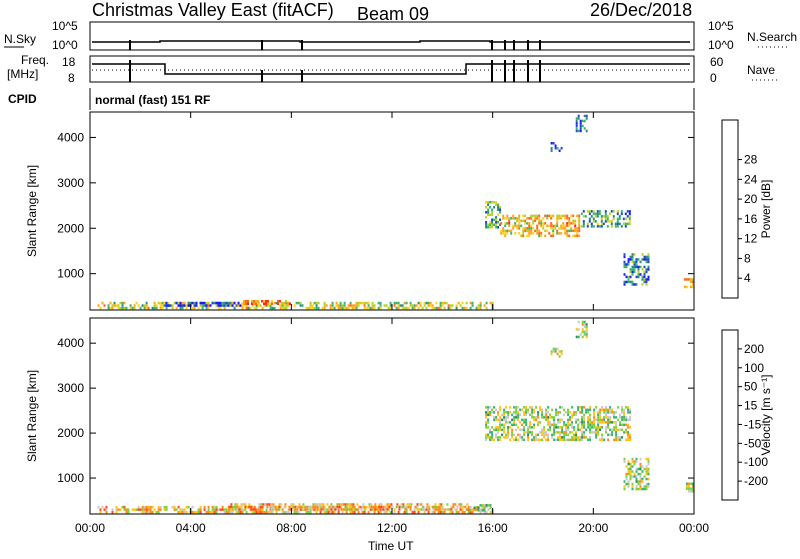 The image size is (800, 559). What do you see at coordinates (754, 368) in the screenshot?
I see `colorbar-tick-label: 100` at bounding box center [754, 368].